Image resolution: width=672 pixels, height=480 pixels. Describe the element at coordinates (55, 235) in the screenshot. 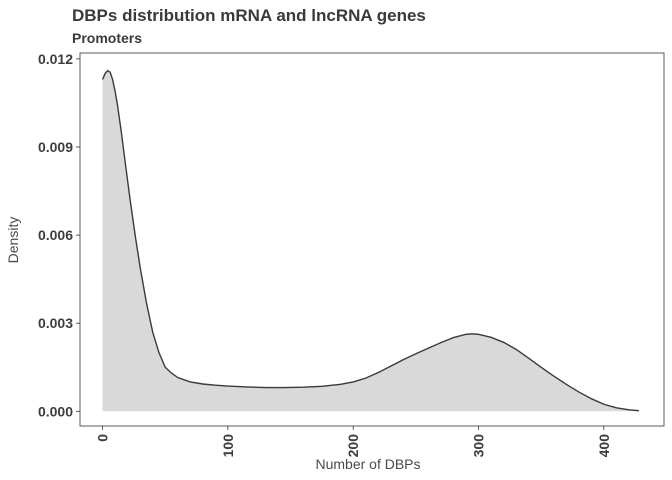

I see `y-tick-label: 0.006` at that location.